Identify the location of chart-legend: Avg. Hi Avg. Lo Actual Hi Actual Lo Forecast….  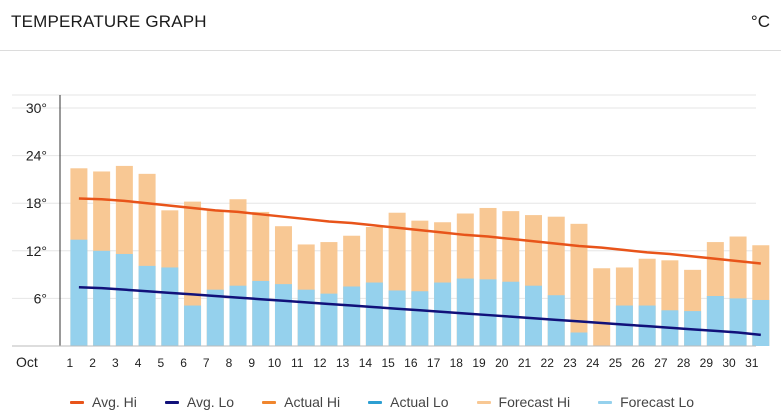
(396, 402).